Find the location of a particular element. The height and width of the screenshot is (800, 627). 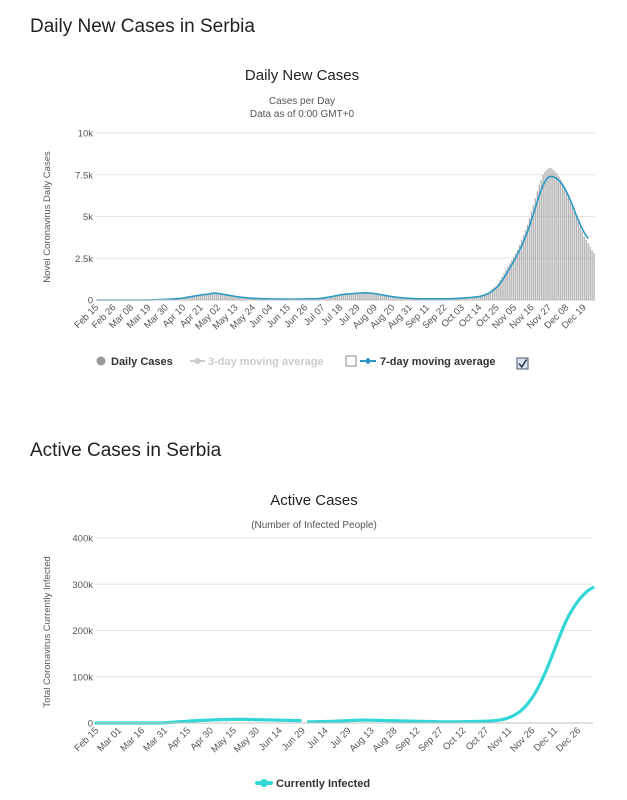

legend-item-7-day-average: 7-day moving average is located at coordinates (428, 362).